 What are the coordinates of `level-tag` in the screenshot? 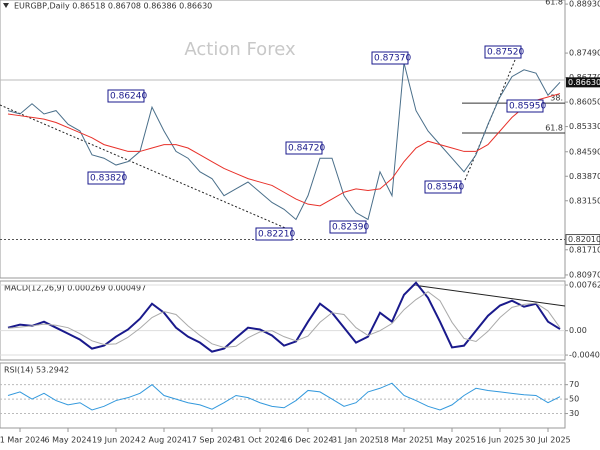 It's located at (582, 240).